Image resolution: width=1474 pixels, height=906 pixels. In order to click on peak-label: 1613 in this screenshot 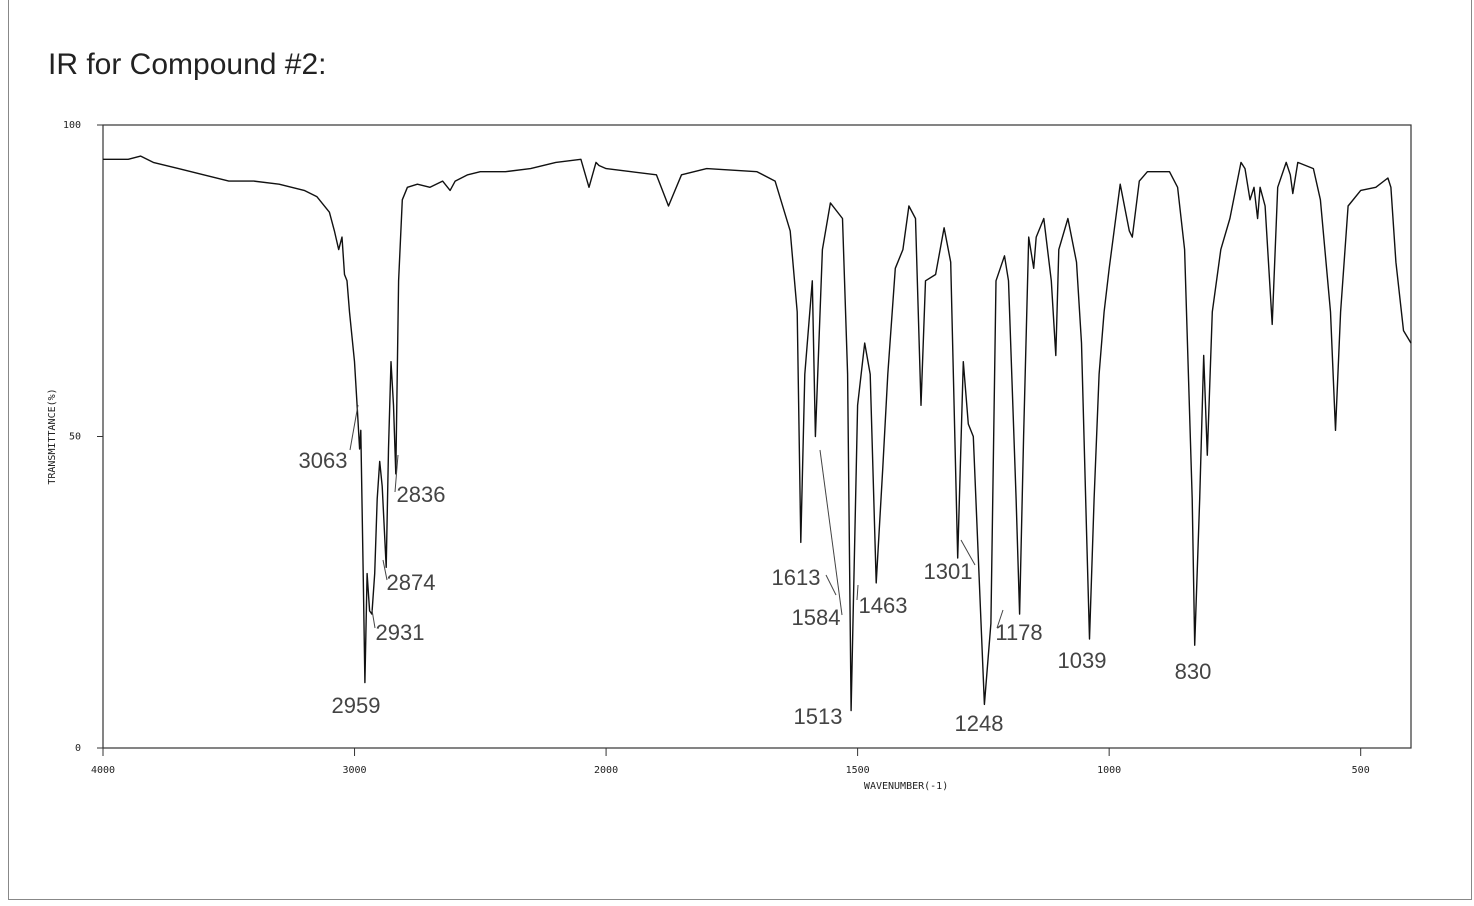, I will do `click(796, 577)`.